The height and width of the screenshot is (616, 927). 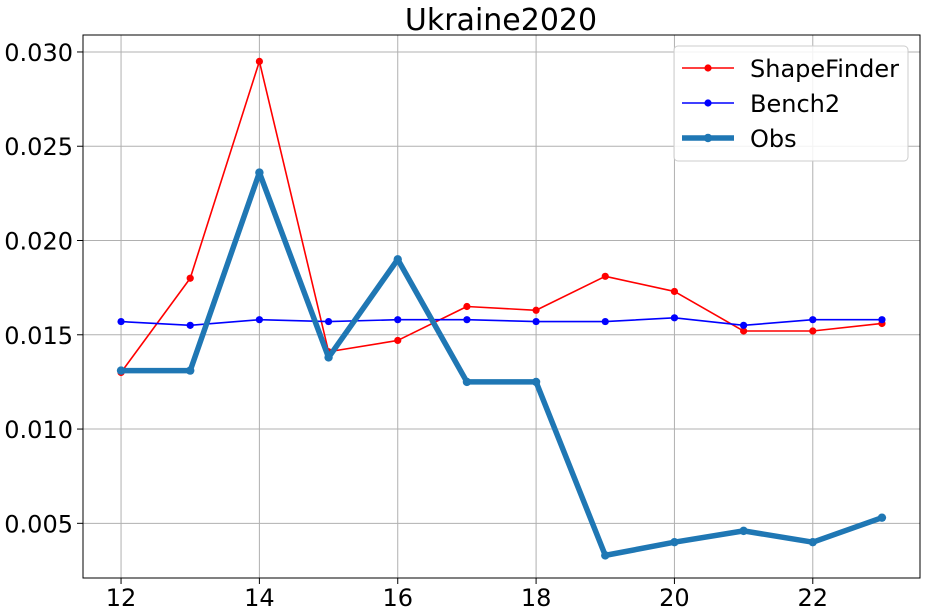 I want to click on y-tick-label: 0.010, so click(x=38, y=430).